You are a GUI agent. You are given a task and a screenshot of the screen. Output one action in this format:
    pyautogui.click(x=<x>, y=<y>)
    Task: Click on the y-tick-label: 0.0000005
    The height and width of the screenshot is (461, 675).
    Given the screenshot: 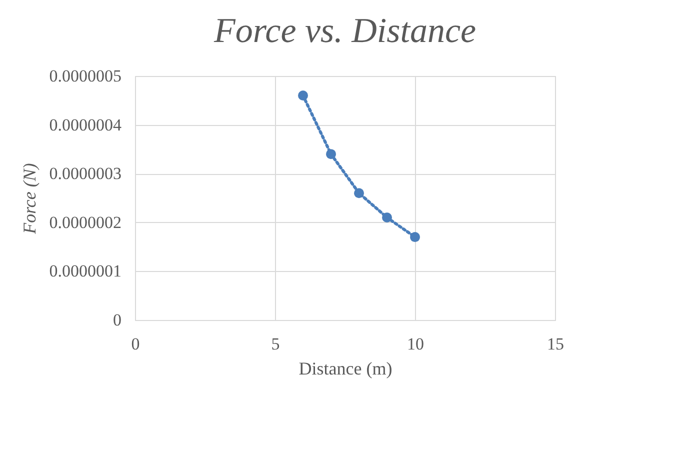 What is the action you would take?
    pyautogui.click(x=85, y=76)
    